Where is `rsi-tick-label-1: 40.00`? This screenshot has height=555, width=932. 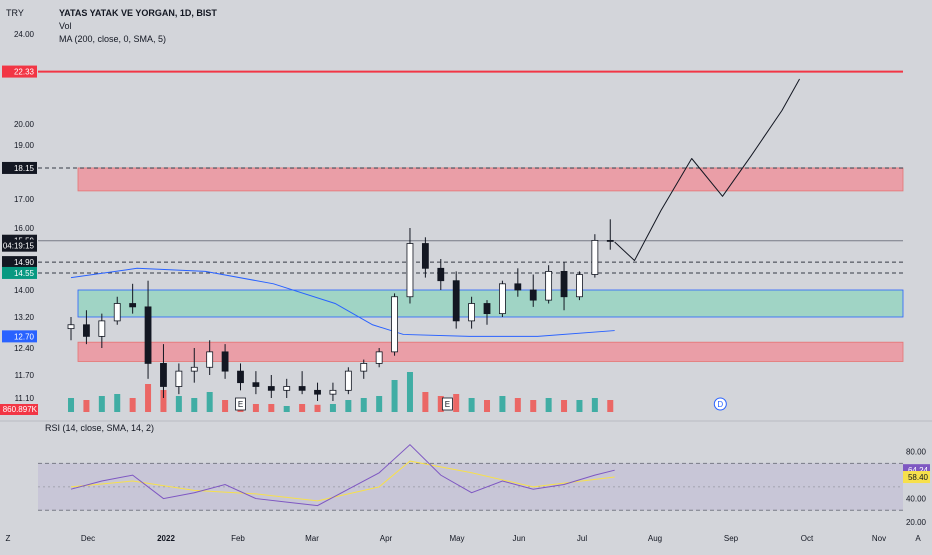 rsi-tick-label-1: 40.00 is located at coordinates (916, 499).